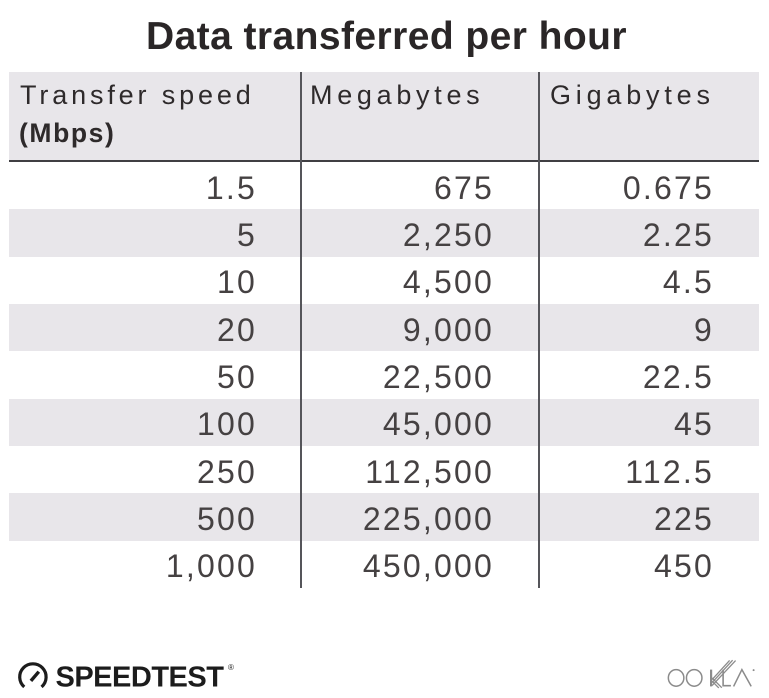 The image size is (769, 698). Describe the element at coordinates (140, 678) in the screenshot. I see `svg-text: SPEEDTEST` at that location.